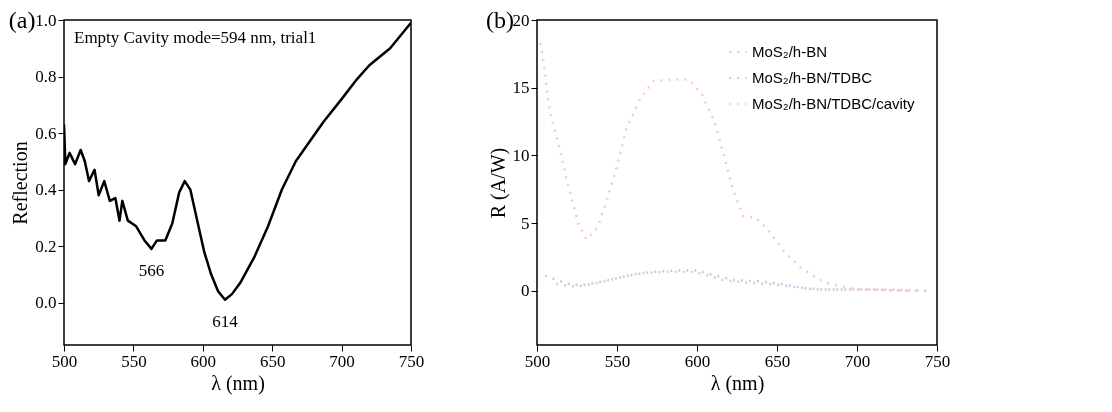  I want to click on y-tick-label: 0.4, so click(46, 190).